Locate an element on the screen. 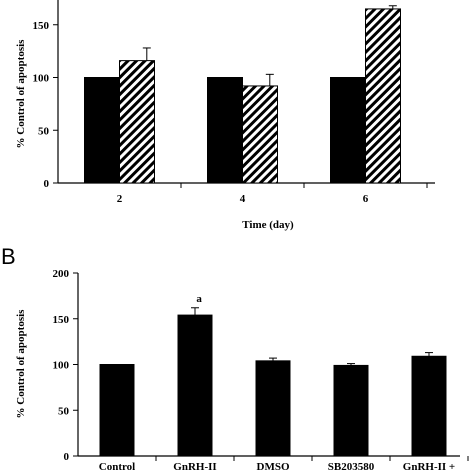 The image size is (474, 474). chart-a-ylabel: % Control of apoptosis is located at coordinates (21, 94).